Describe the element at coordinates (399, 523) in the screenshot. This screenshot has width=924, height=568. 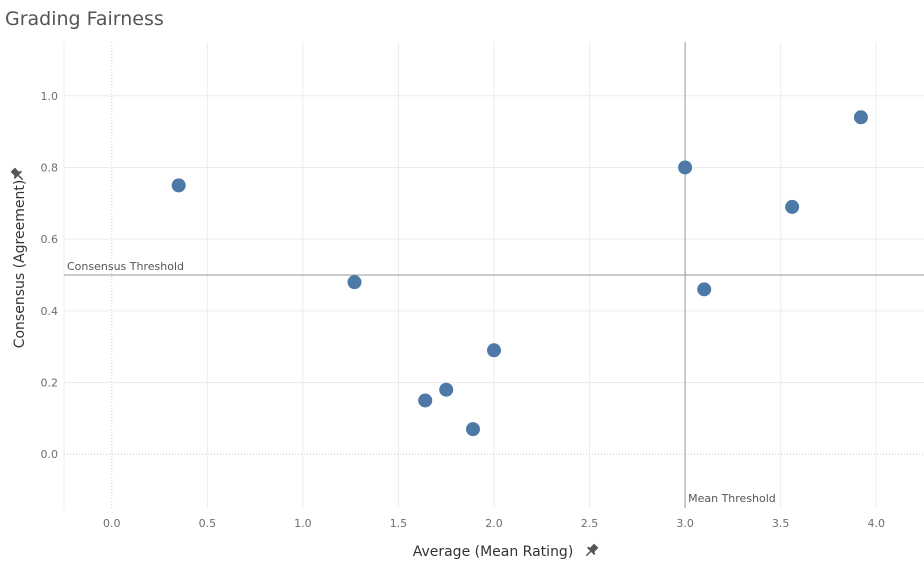
I see `x-tick-label: 1.5` at that location.